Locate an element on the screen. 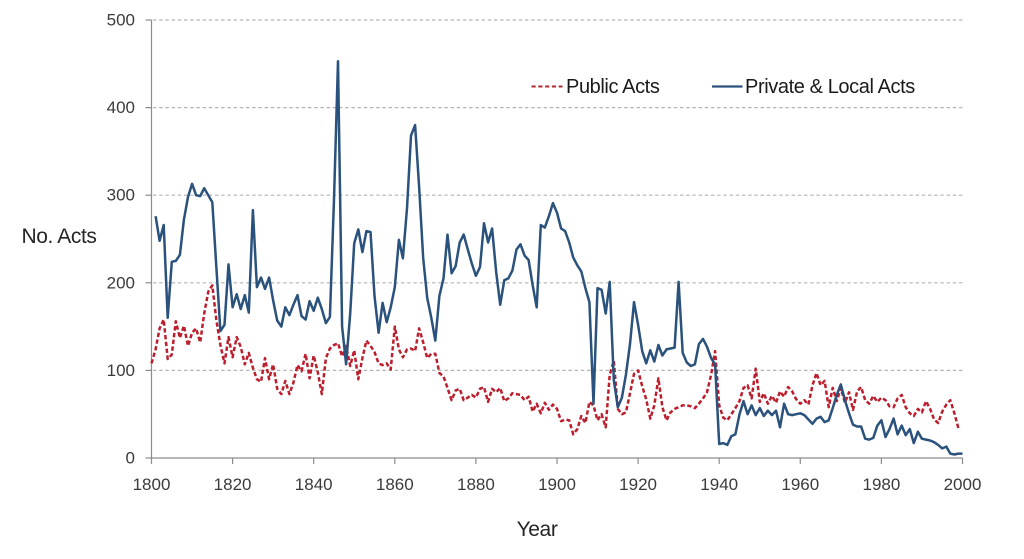  svg-text: 400 is located at coordinates (121, 107).